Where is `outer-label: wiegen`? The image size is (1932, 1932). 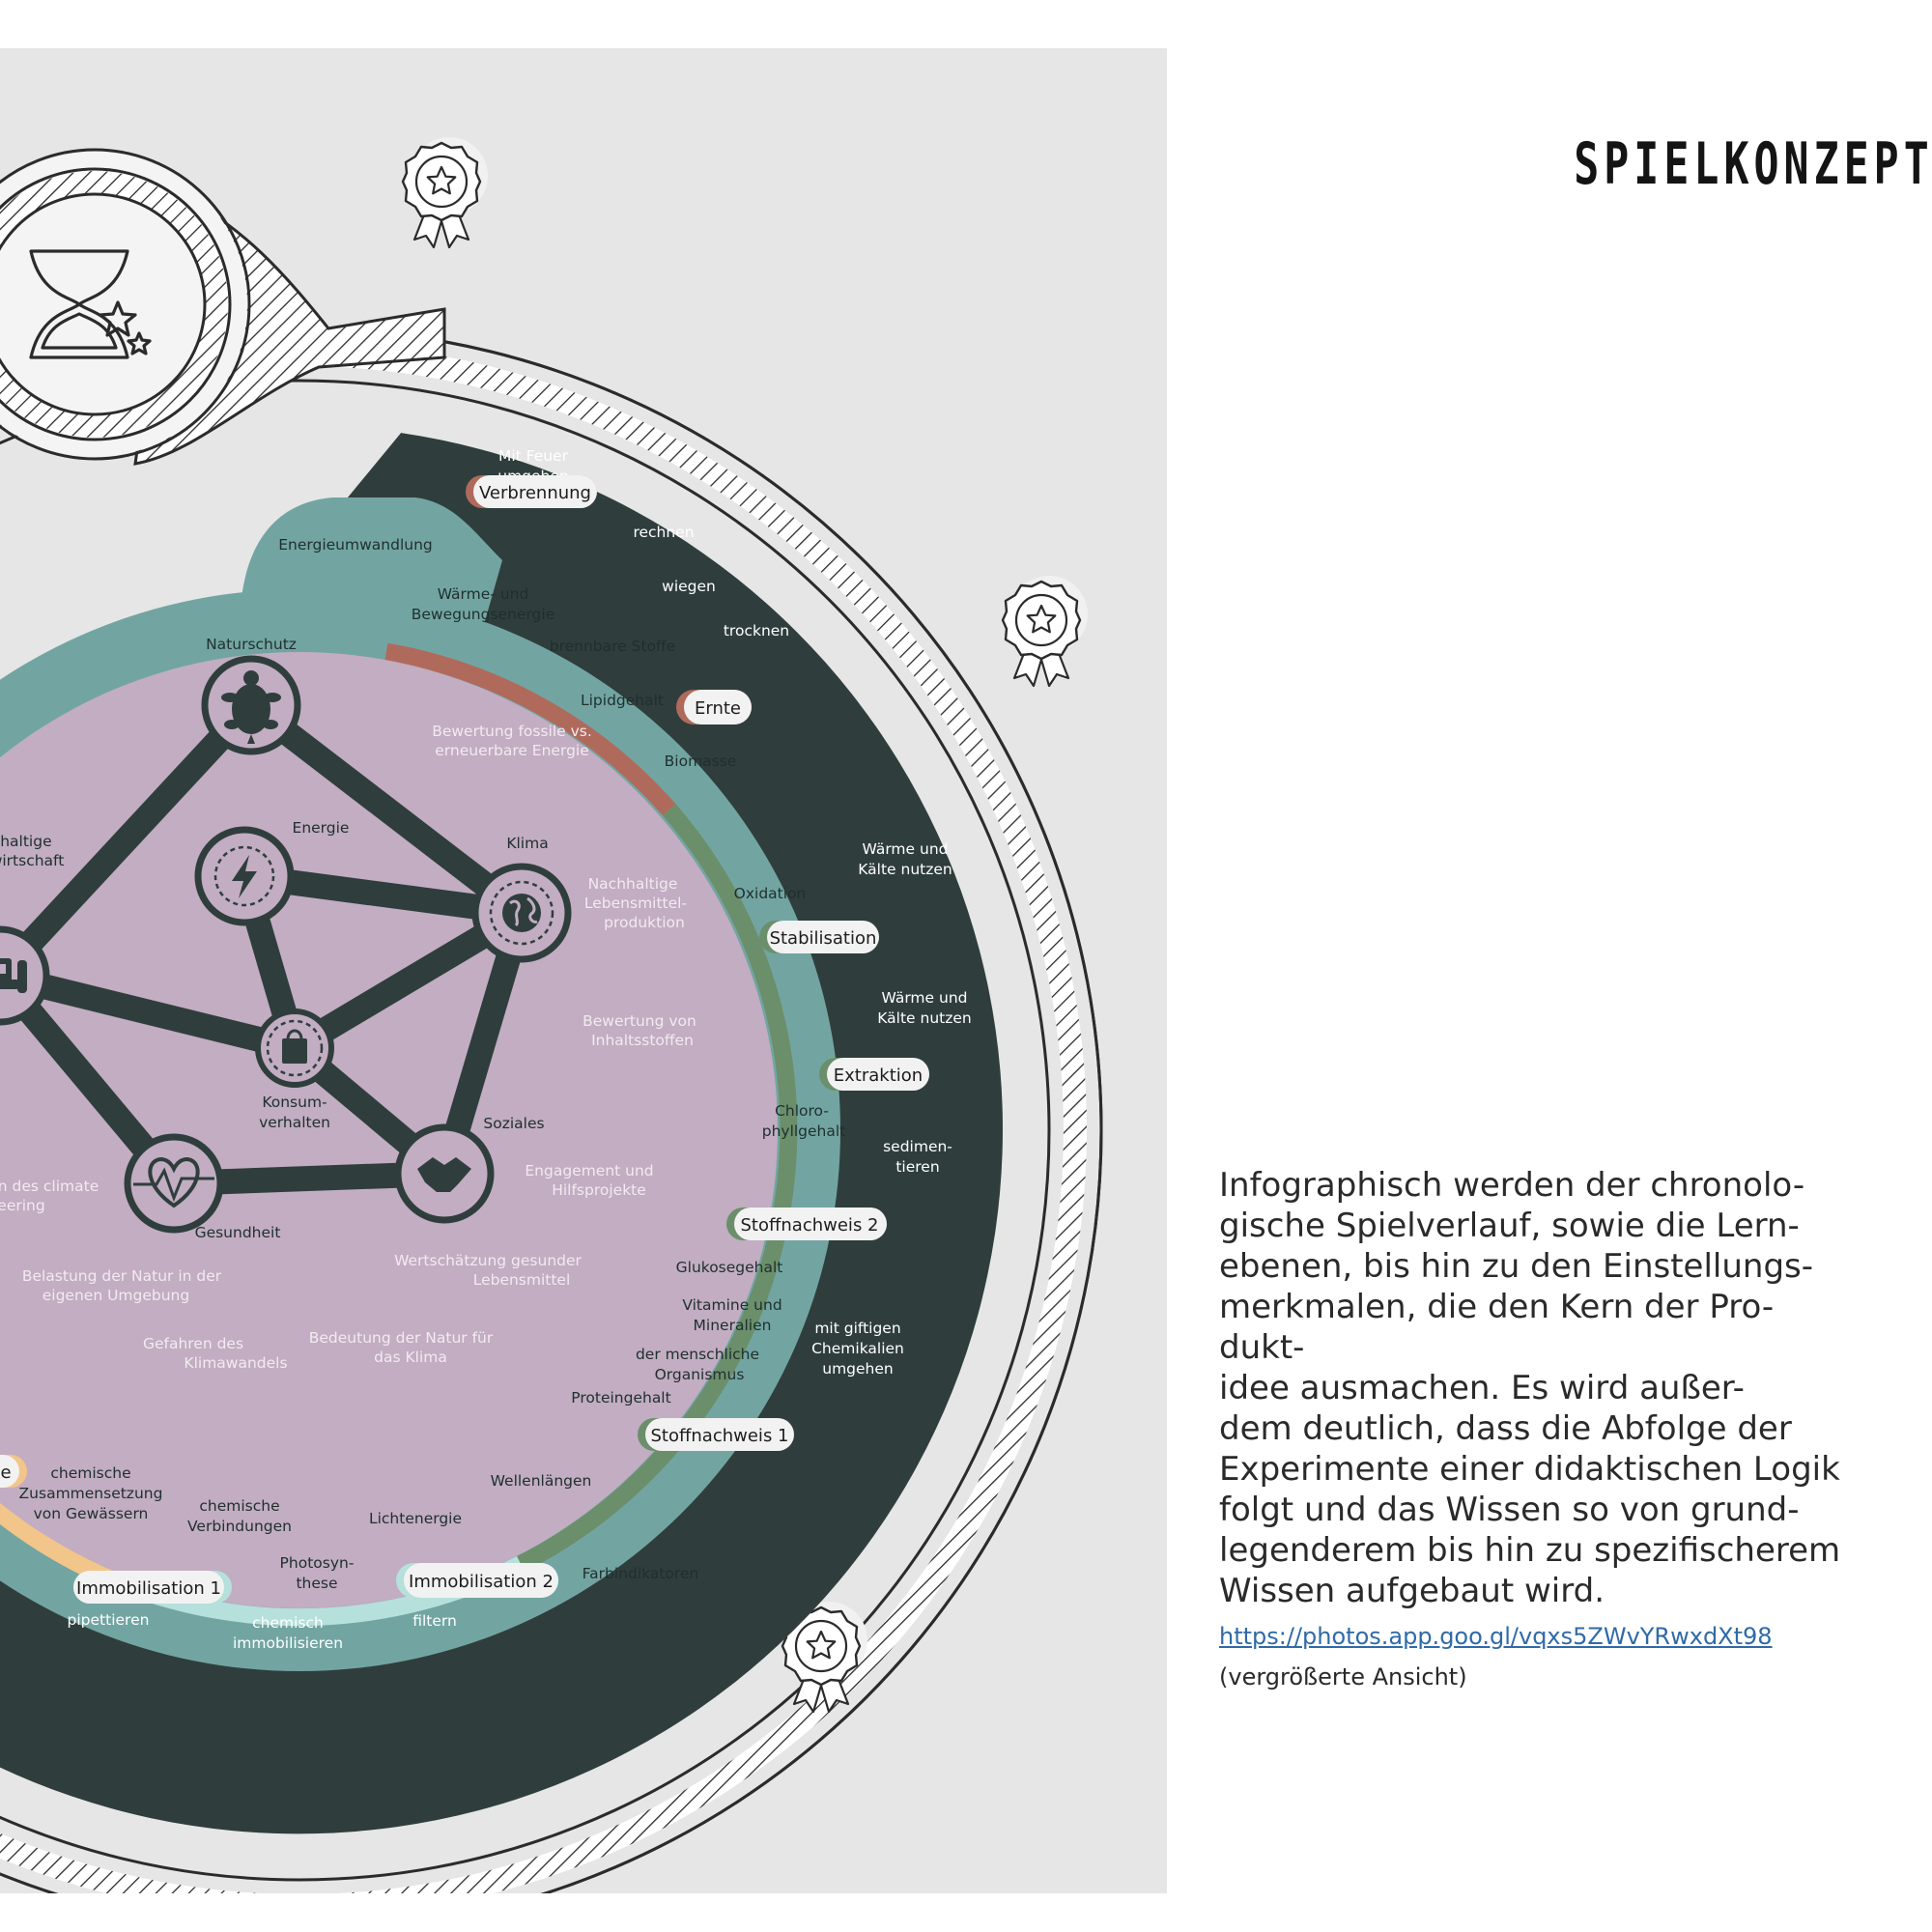
outer-label: wiegen is located at coordinates (689, 586).